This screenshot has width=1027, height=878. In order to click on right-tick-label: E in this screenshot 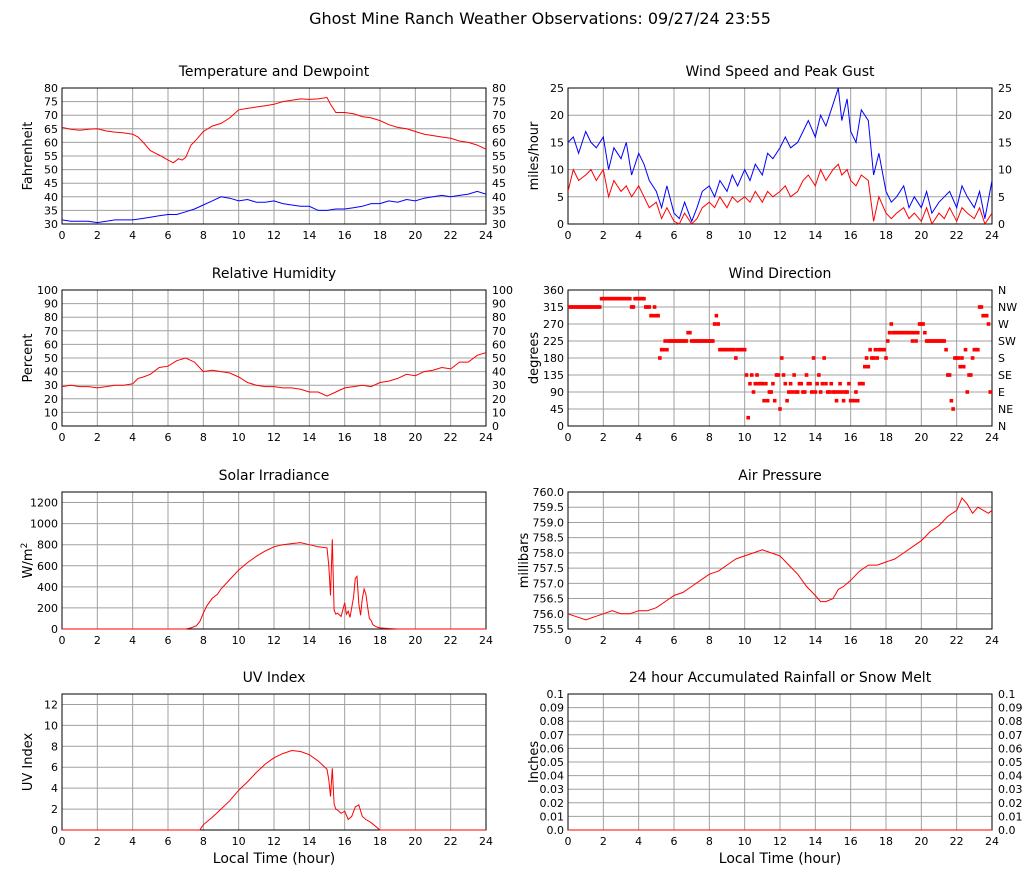, I will do `click(1001, 392)`.